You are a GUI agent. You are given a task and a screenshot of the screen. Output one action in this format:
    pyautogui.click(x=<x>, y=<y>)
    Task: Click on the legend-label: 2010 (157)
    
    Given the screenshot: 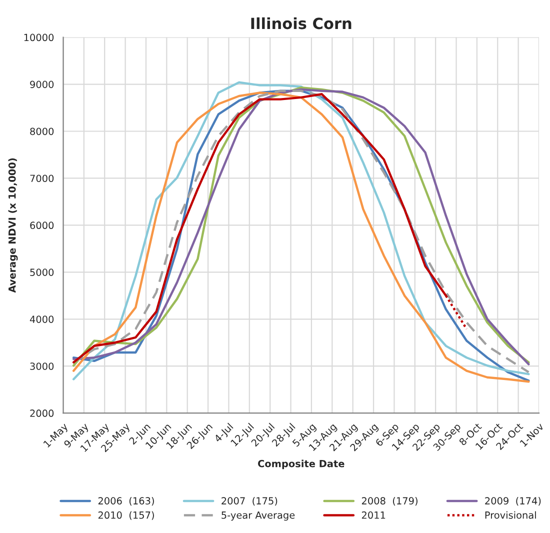 What is the action you would take?
    pyautogui.click(x=126, y=515)
    